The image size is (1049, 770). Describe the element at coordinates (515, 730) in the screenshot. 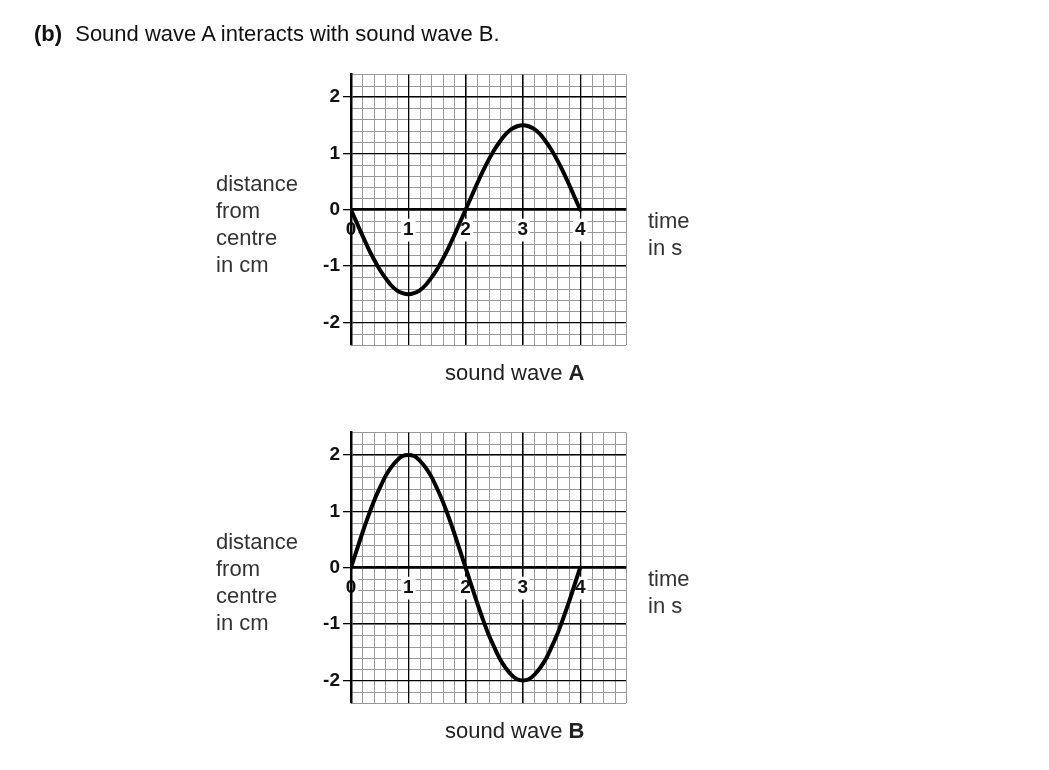

I see `text: sound wave B` at that location.